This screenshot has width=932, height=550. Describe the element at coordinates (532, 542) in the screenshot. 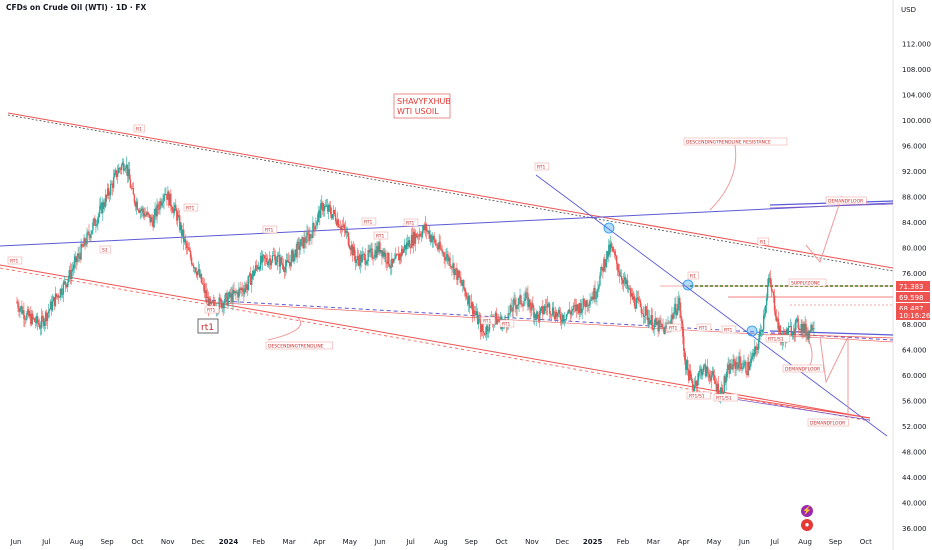

I see `x-tick-label: Nov` at that location.